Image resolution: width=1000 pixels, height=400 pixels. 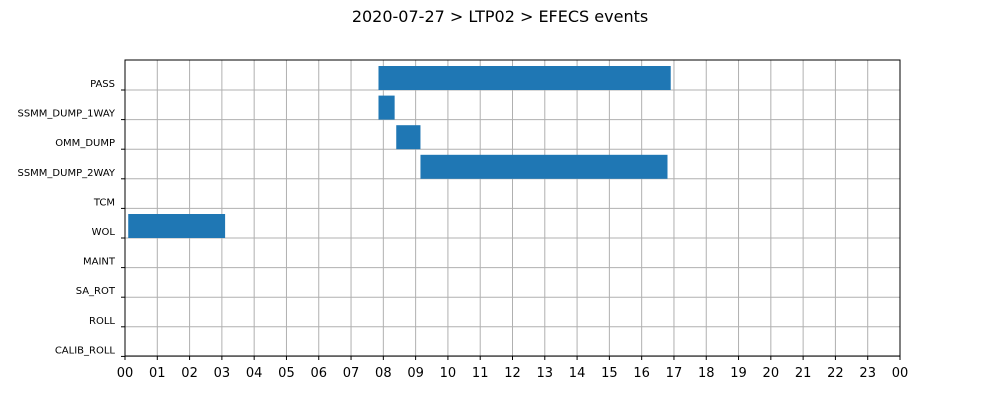 I want to click on x-tick-label: 03, so click(x=222, y=373).